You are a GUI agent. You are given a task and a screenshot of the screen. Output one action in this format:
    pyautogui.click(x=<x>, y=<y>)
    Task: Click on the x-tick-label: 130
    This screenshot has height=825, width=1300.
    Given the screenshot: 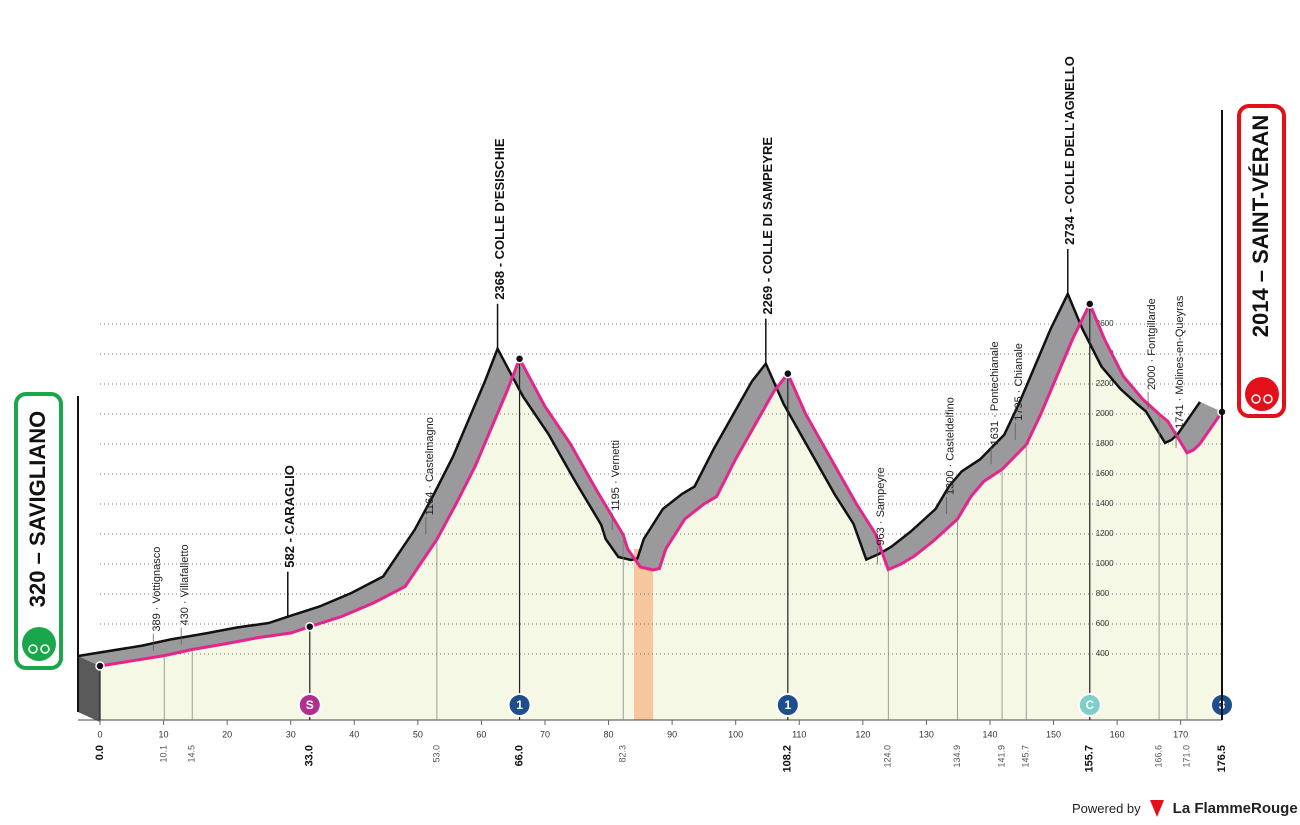 What is the action you would take?
    pyautogui.click(x=926, y=734)
    